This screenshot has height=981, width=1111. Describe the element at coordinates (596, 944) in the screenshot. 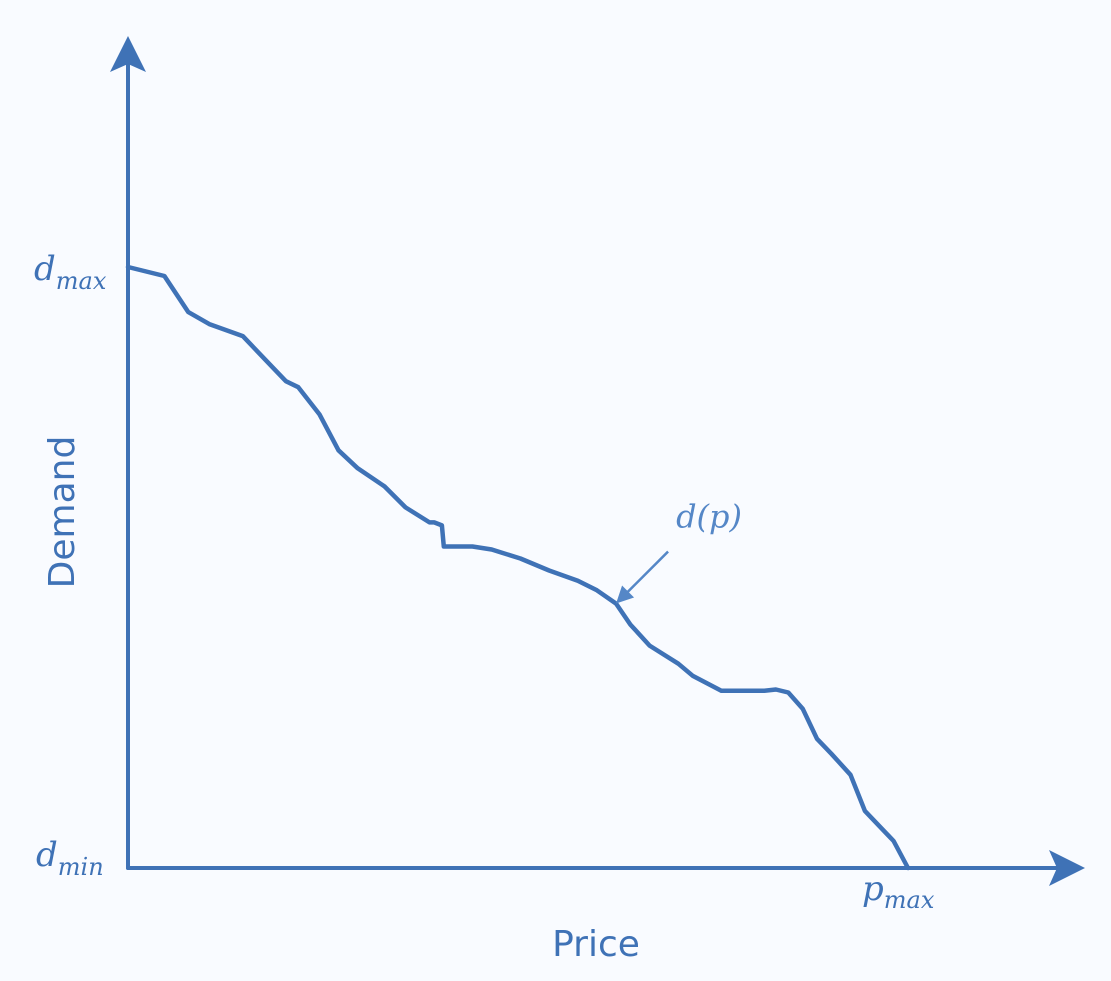

I see `x-axis-title: Price` at that location.